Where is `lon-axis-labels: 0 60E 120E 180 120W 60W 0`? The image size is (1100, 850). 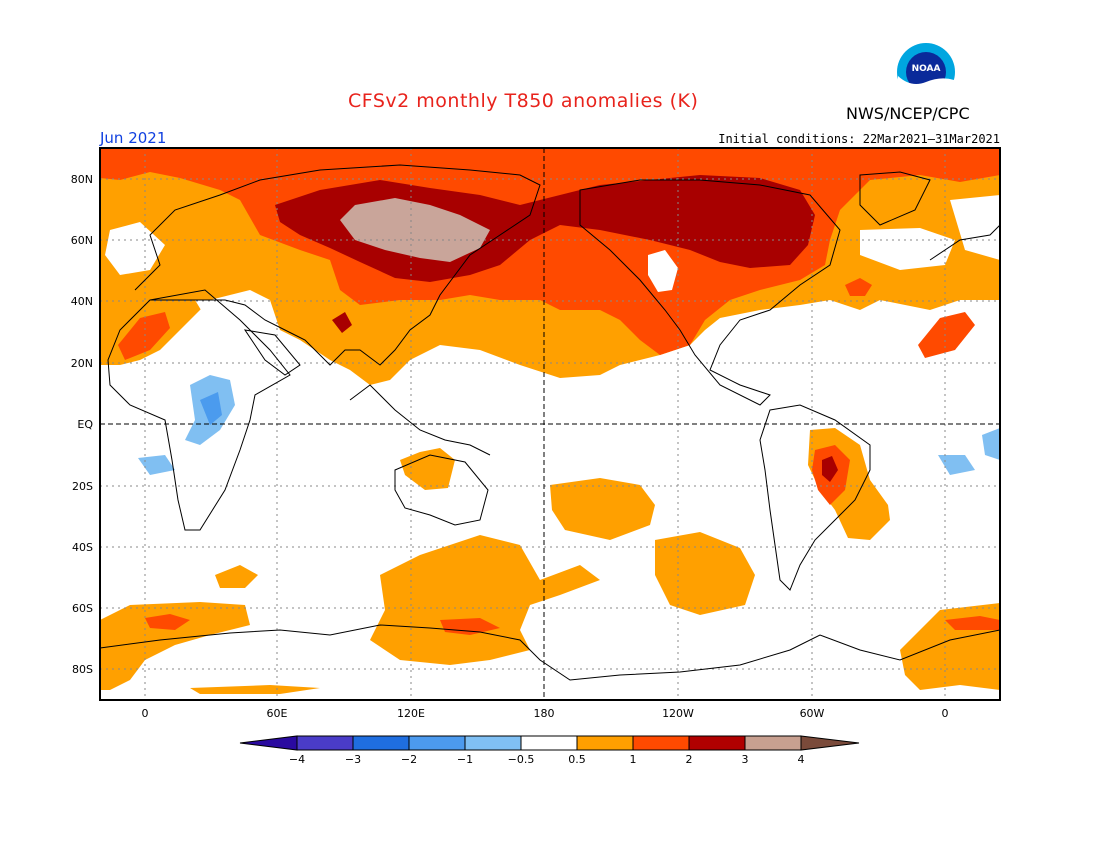
lon-axis-labels: 0 60E 120E 180 120W 60W 0 is located at coordinates (545, 713).